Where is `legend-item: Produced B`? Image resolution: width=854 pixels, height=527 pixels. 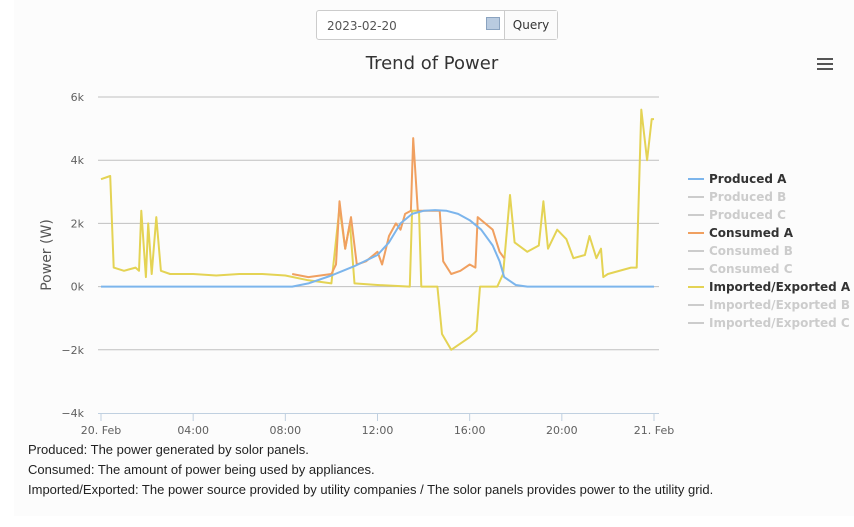
legend-item: Produced B is located at coordinates (769, 197).